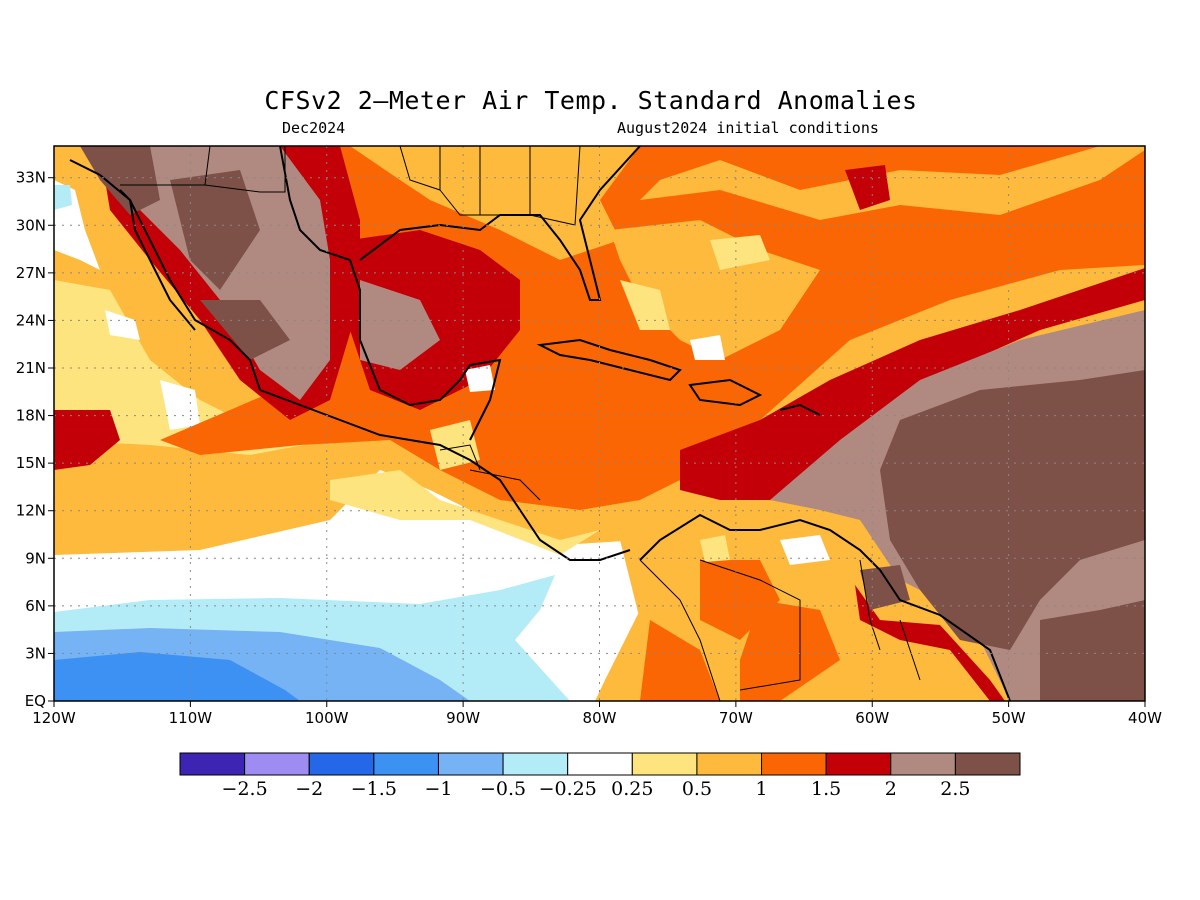 The width and height of the screenshot is (1200, 900). What do you see at coordinates (736, 718) in the screenshot?
I see `x-tick-label: 70W` at bounding box center [736, 718].